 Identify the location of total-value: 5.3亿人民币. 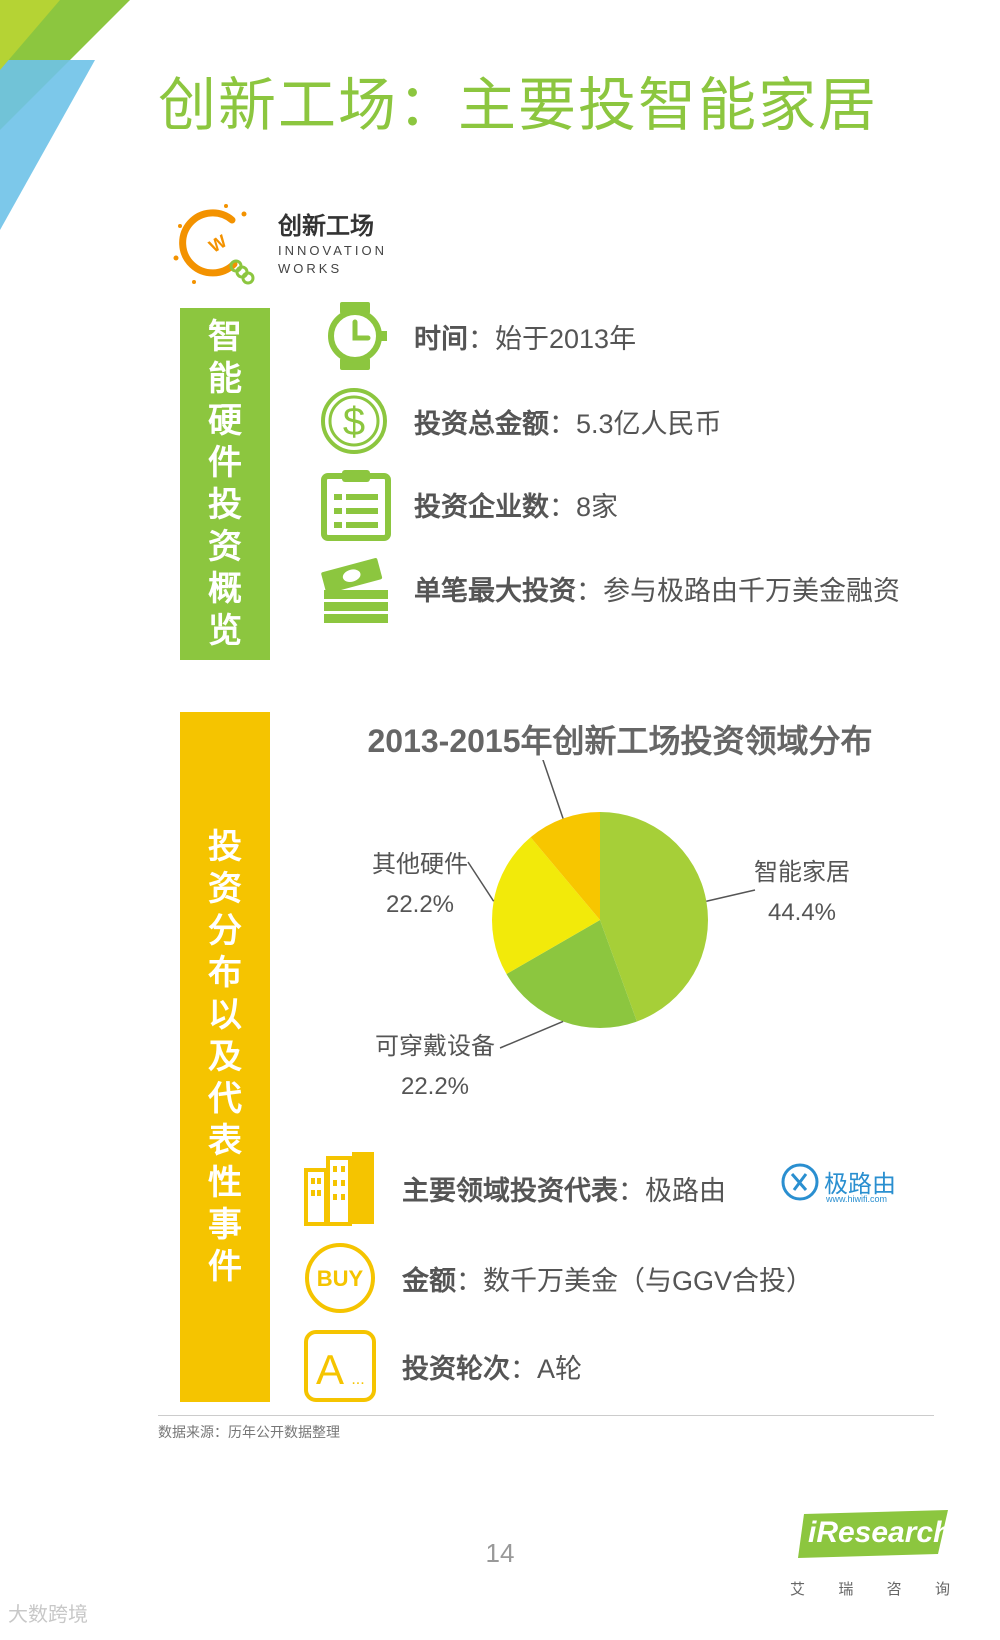
(649, 423).